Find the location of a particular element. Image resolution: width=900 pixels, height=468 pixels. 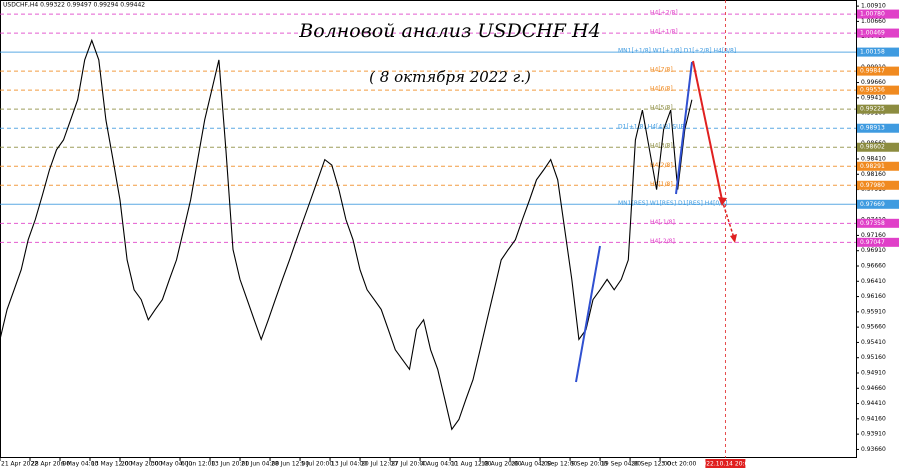

x-tick-label: 19 Sep 04:00 is located at coordinates (621, 464).